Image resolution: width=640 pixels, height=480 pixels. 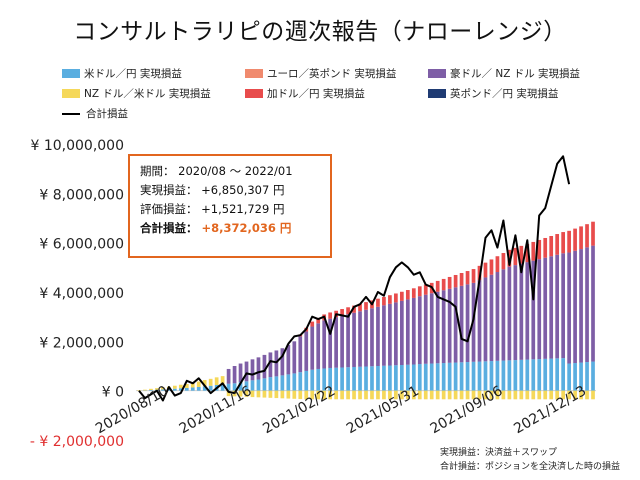 I want to click on y-tick-label: - ¥ 2,000,000, so click(x=77, y=442).